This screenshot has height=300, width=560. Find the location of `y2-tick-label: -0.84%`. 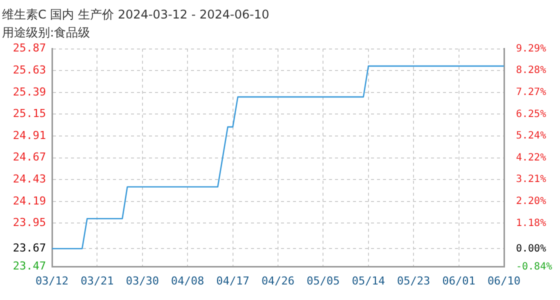

y2-tick-label: -0.84% is located at coordinates (534, 266).